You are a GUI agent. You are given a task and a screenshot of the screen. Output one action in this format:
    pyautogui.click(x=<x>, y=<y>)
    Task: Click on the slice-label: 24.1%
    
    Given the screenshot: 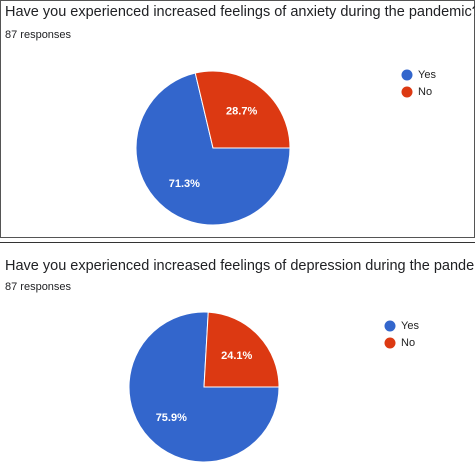 What is the action you would take?
    pyautogui.click(x=236, y=356)
    